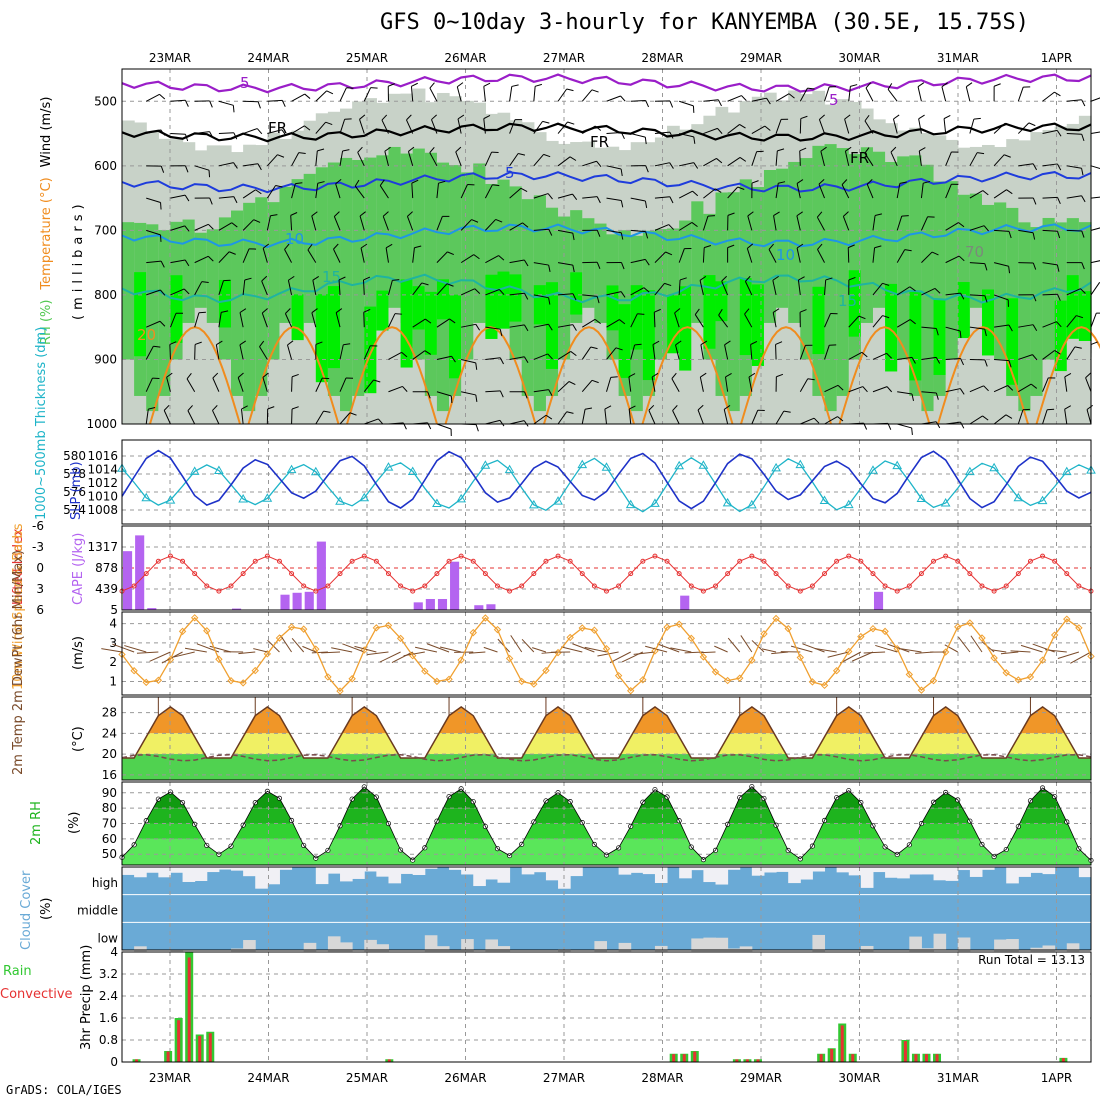 Image resolution: width=1100 pixels, height=1100 pixels. Describe the element at coordinates (105, 230) in the screenshot. I see `y-tick-label: 700` at that location.